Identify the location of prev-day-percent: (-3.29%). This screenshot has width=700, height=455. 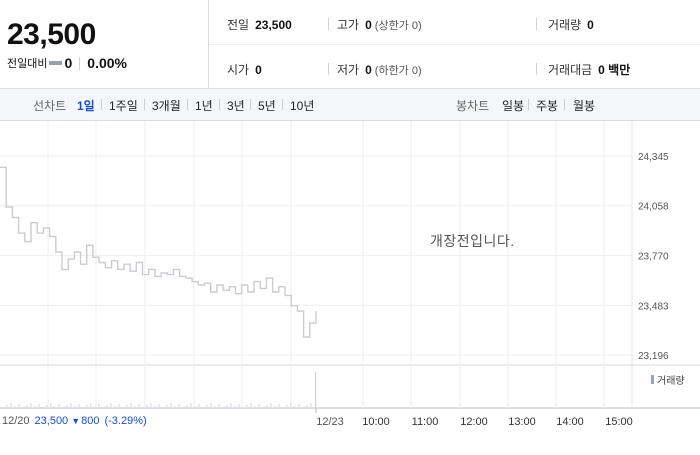
(125, 421).